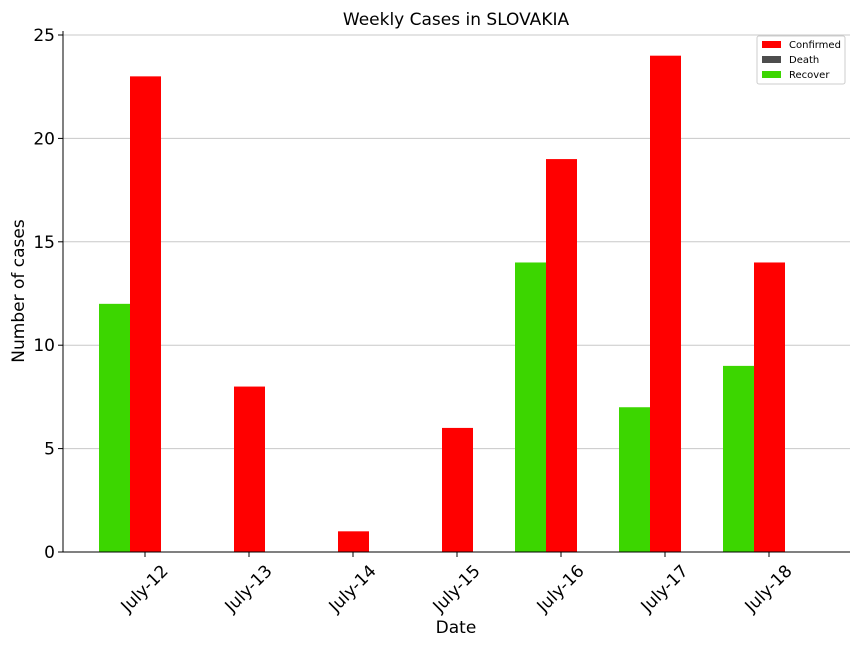 This screenshot has height=648, width=864. I want to click on legend-label-confirmed: Confirmed, so click(815, 45).